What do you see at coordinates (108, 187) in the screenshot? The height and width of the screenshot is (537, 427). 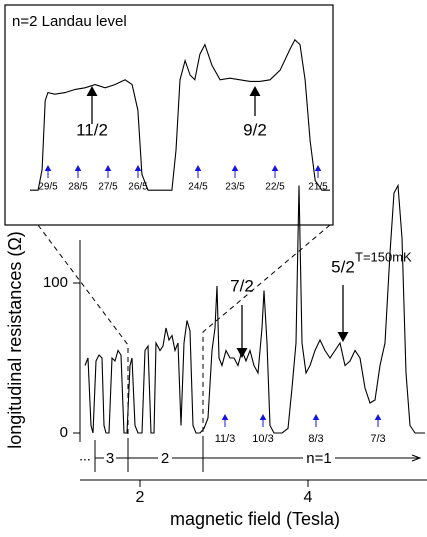 I see `fraction-label: 27/5` at bounding box center [108, 187].